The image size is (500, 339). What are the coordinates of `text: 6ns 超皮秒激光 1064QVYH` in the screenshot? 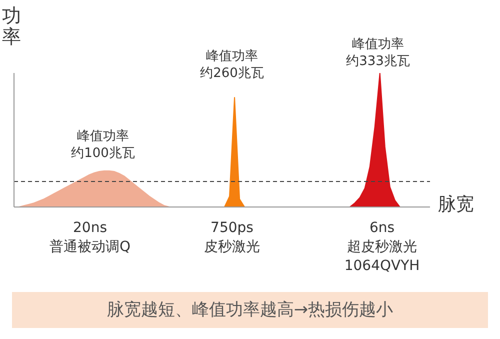 It's located at (382, 247).